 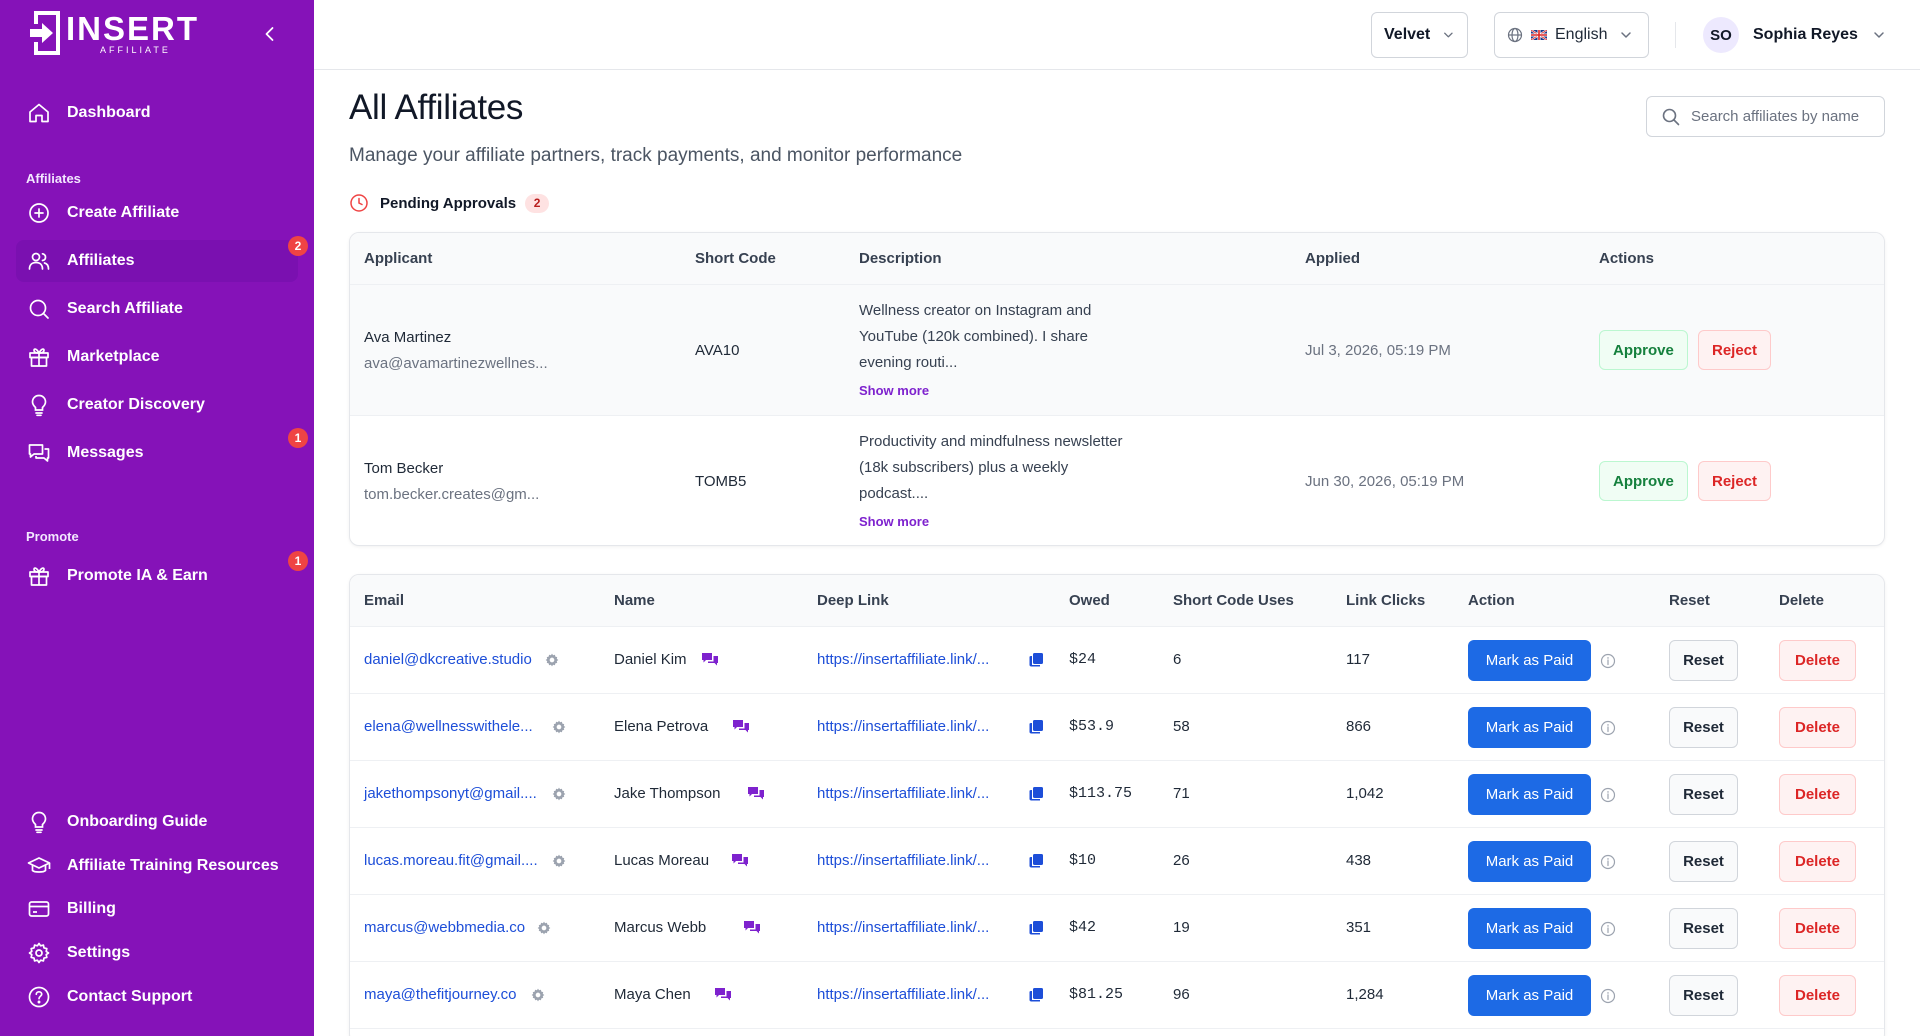 What do you see at coordinates (157, 953) in the screenshot?
I see `sidebar-item-settings: Settings` at bounding box center [157, 953].